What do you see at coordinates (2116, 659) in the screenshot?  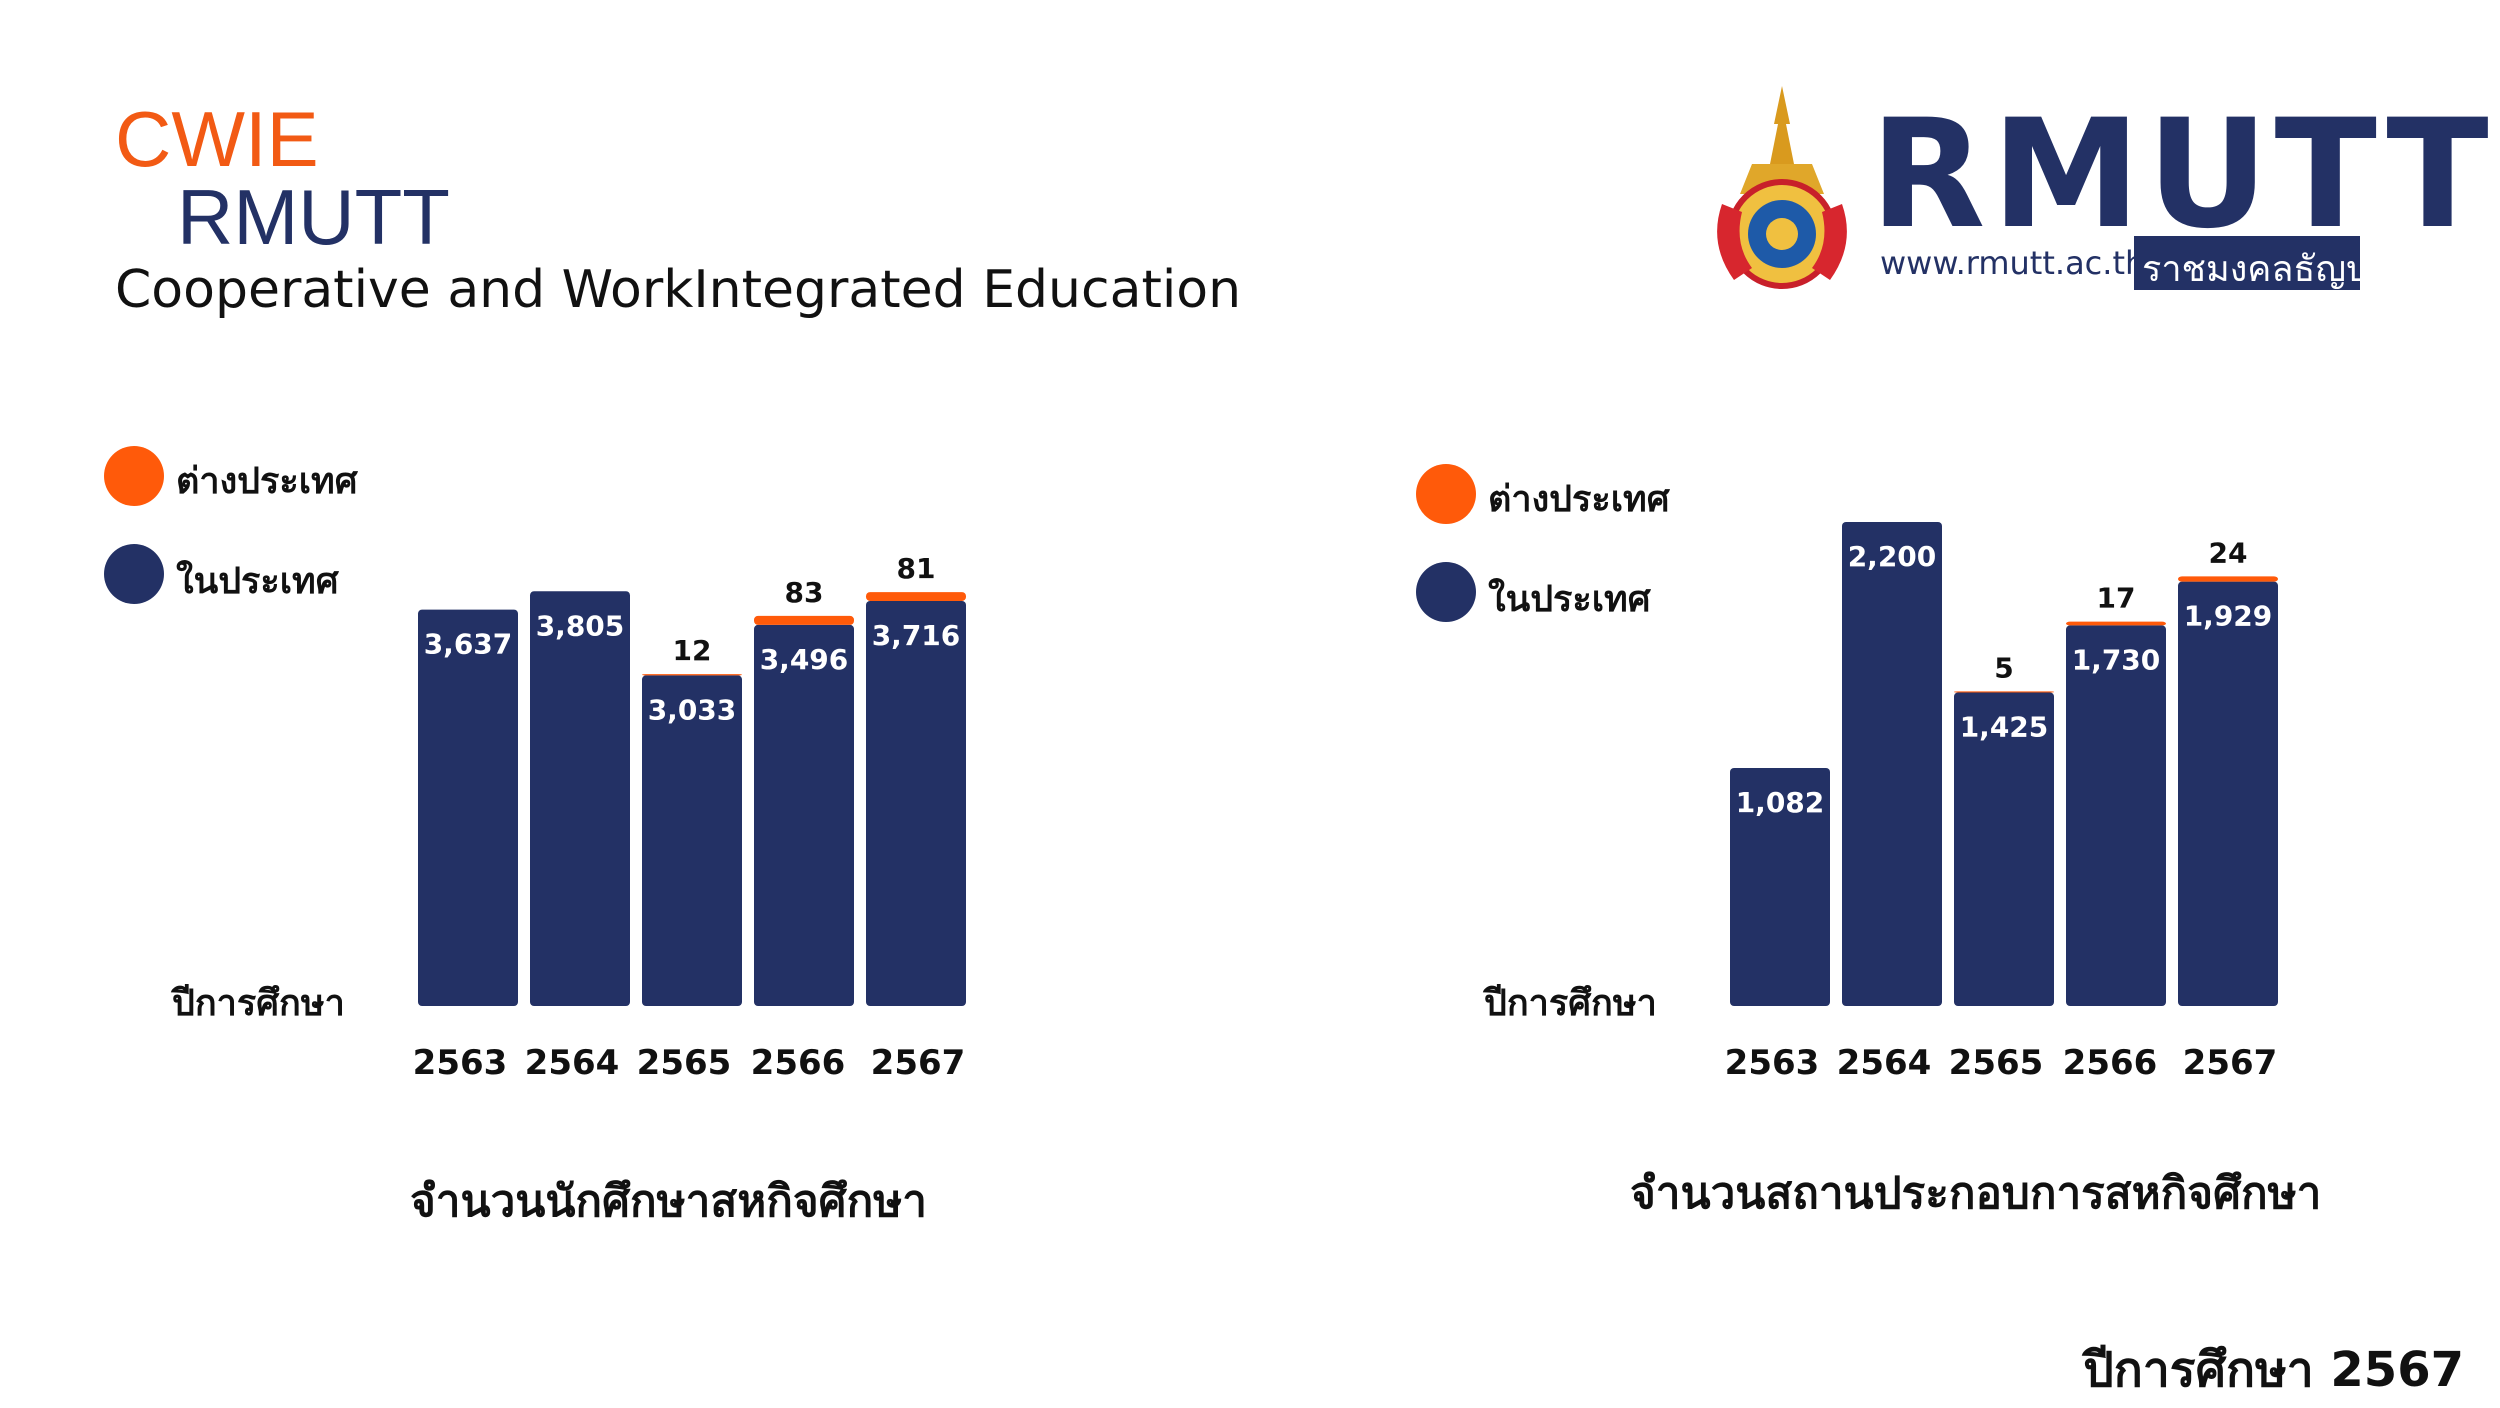 I see `data-label-domestic: 1,730` at bounding box center [2116, 659].